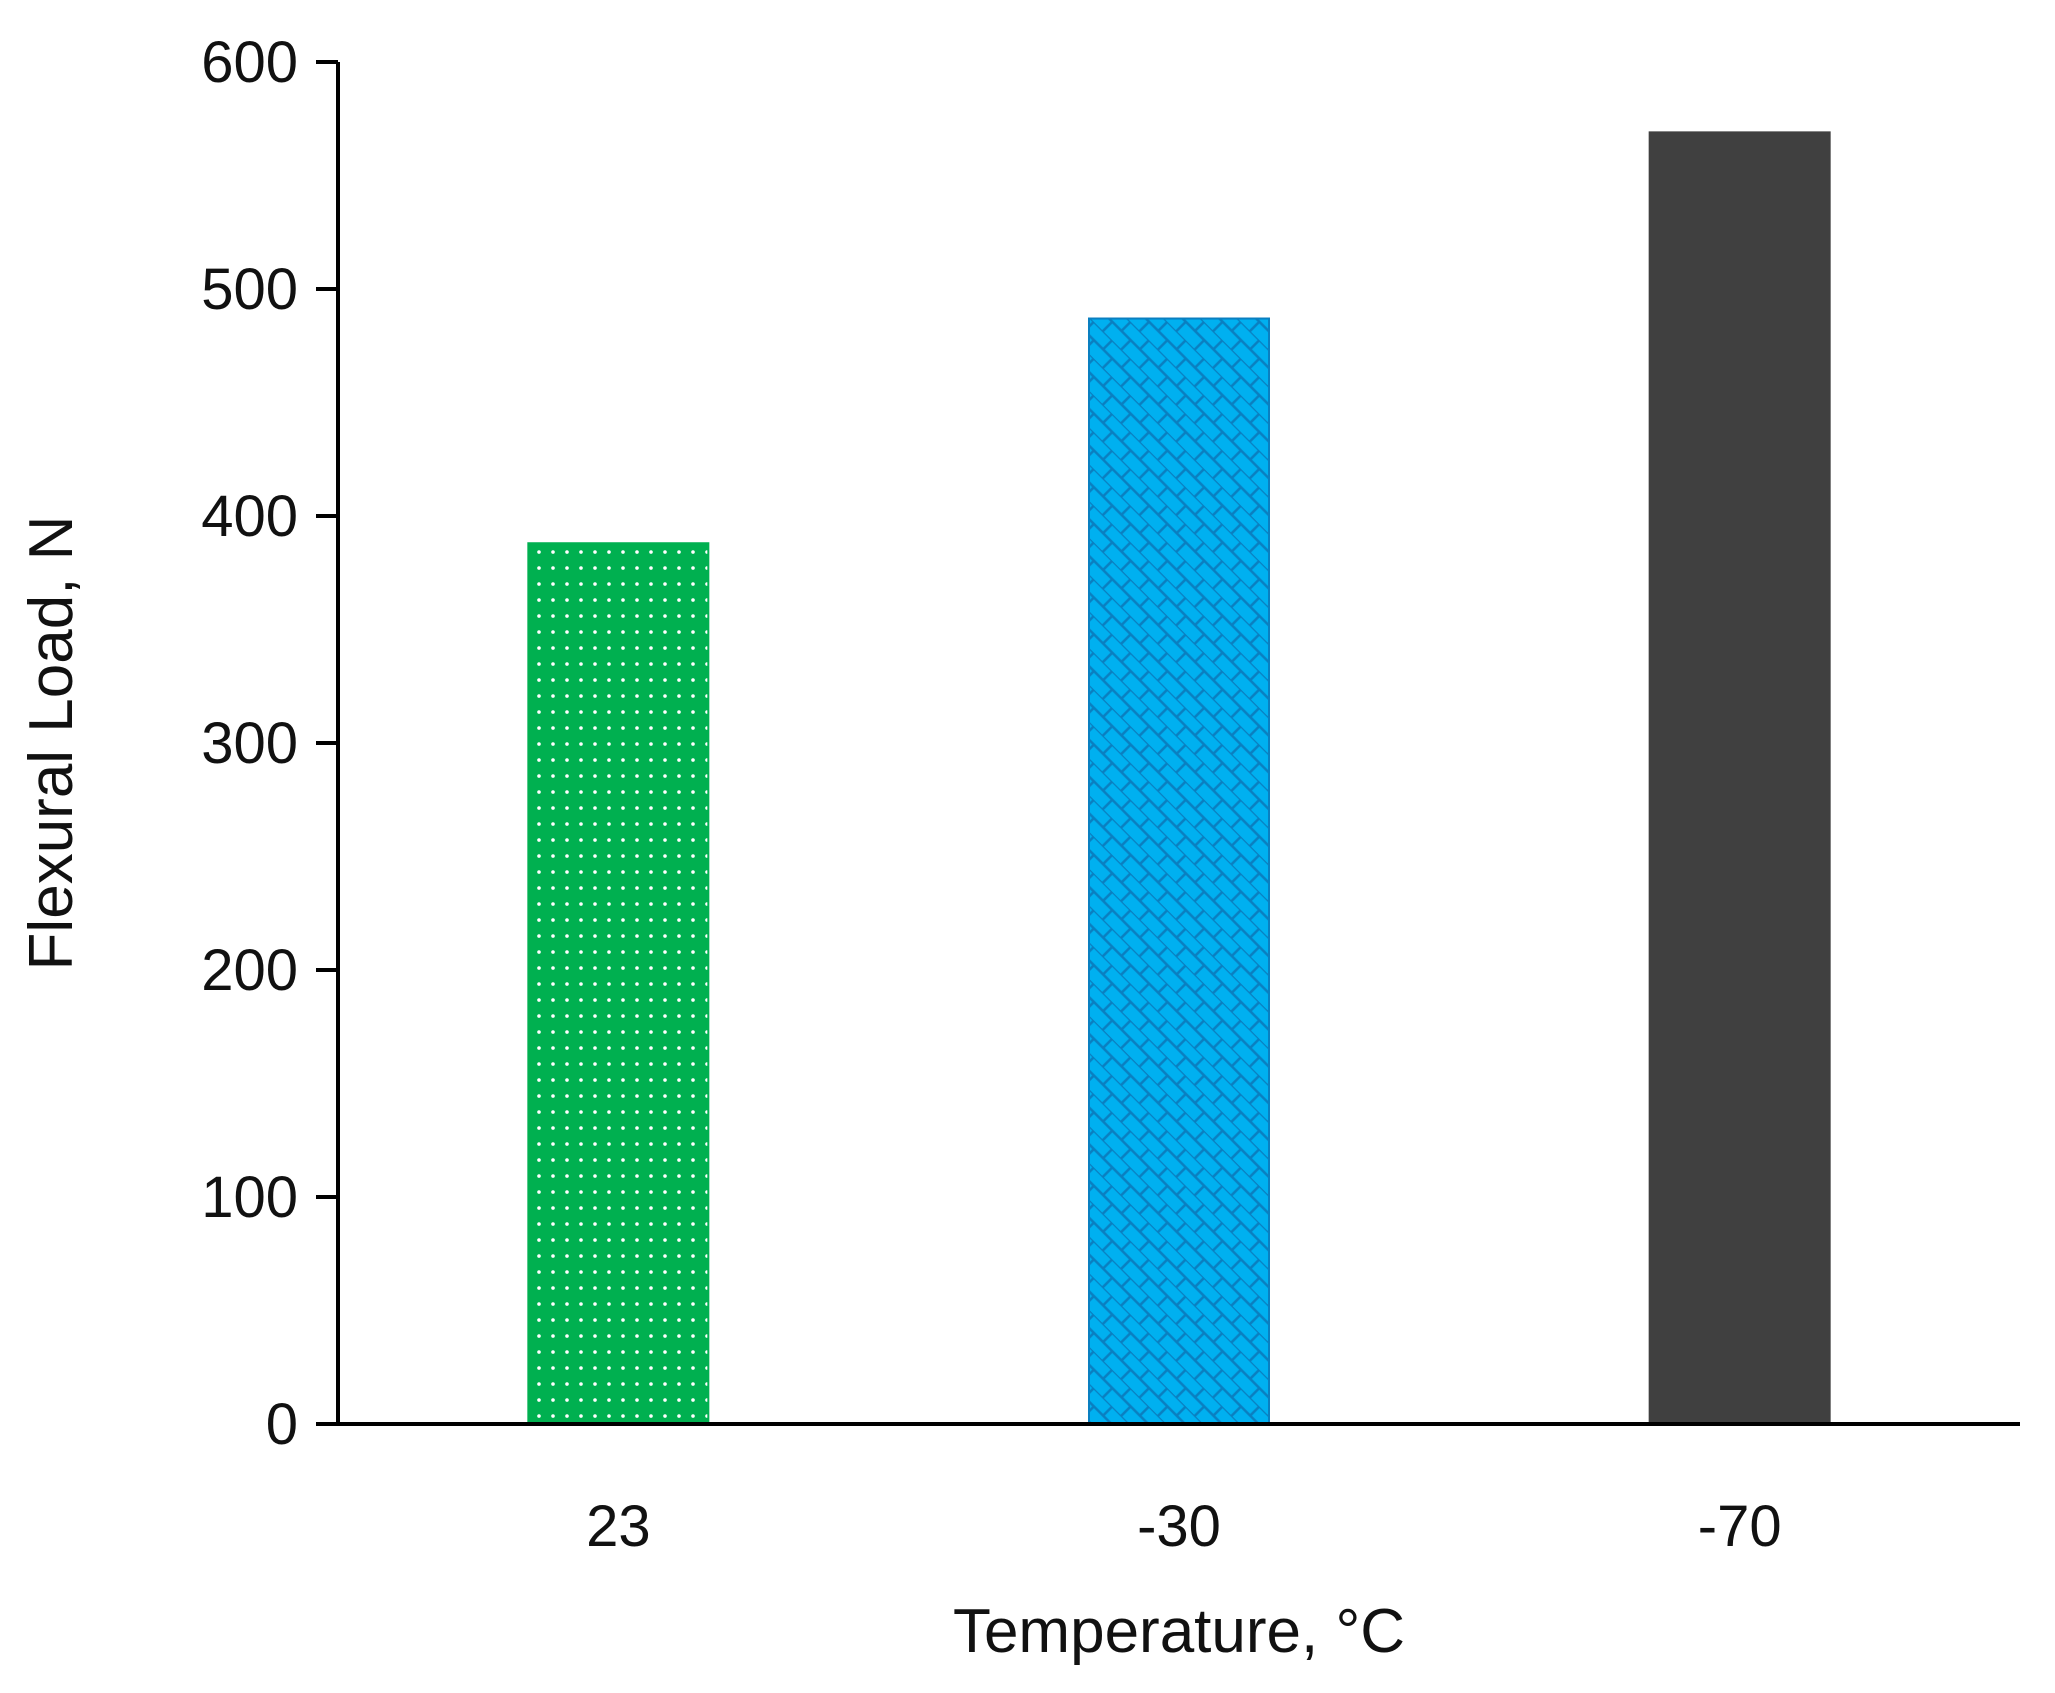  Describe the element at coordinates (1740, 1526) in the screenshot. I see `x-tick-label: -70` at that location.